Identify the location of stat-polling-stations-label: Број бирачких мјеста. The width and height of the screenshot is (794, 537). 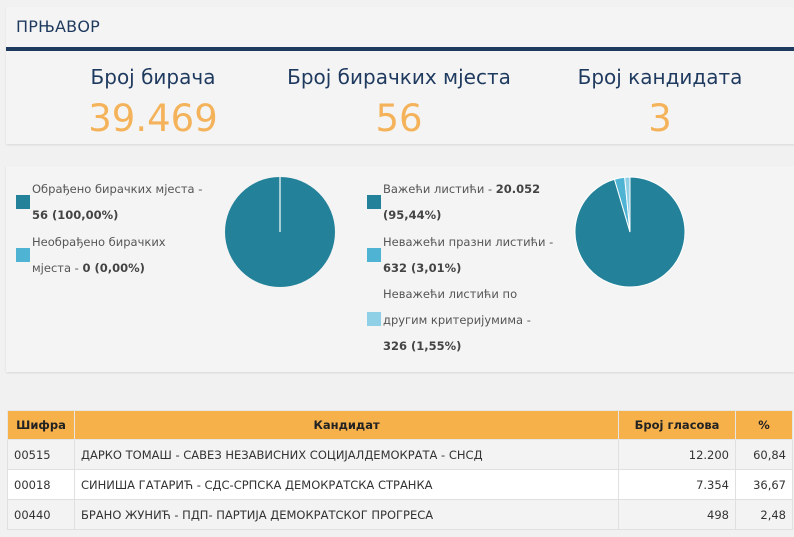
(399, 77).